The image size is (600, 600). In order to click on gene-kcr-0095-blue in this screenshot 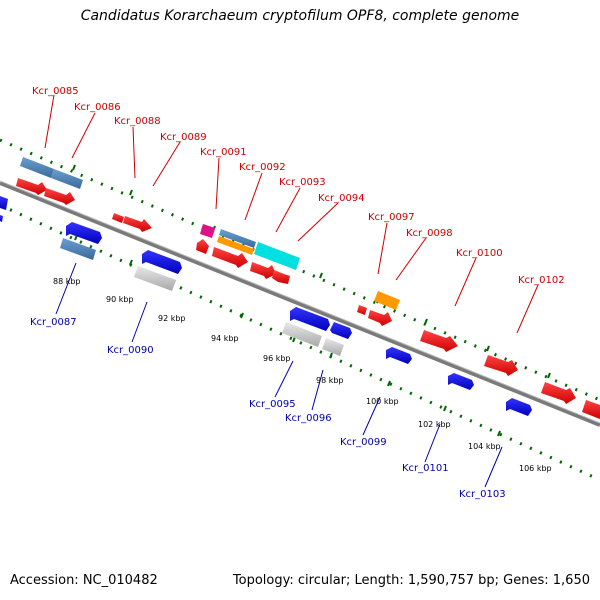, I will do `click(310, 319)`.